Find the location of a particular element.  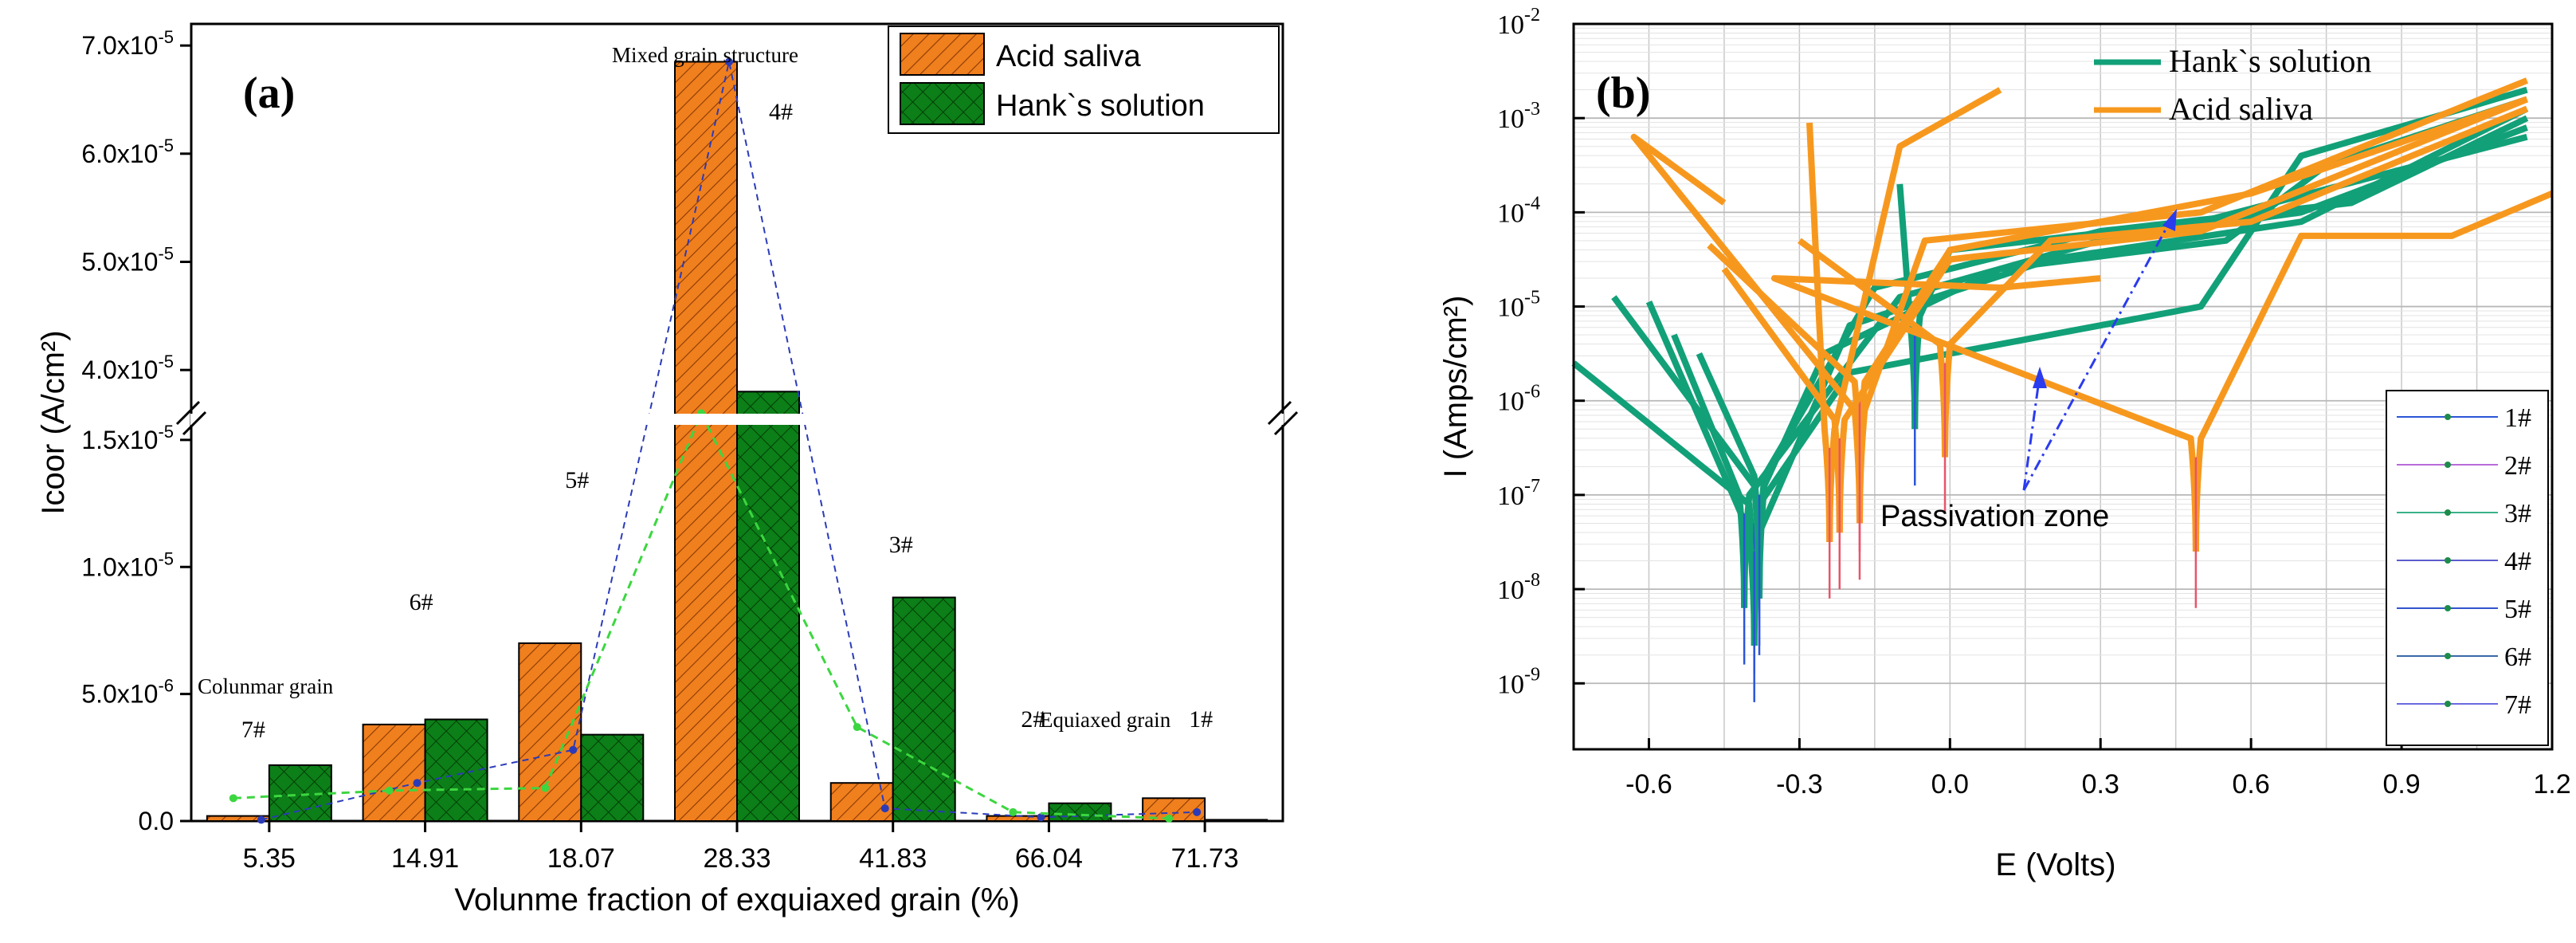

annotation-passivation: Passivation zone is located at coordinates (2029, 371).